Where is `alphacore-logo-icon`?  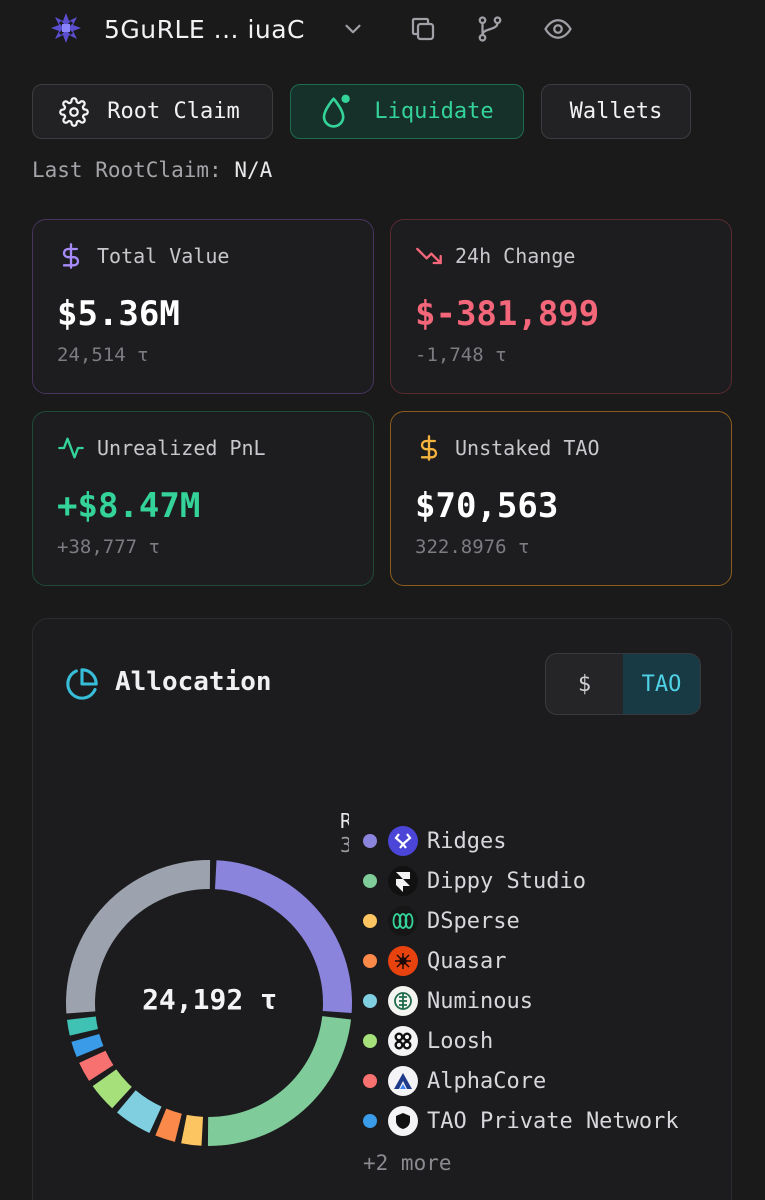 alphacore-logo-icon is located at coordinates (403, 1081).